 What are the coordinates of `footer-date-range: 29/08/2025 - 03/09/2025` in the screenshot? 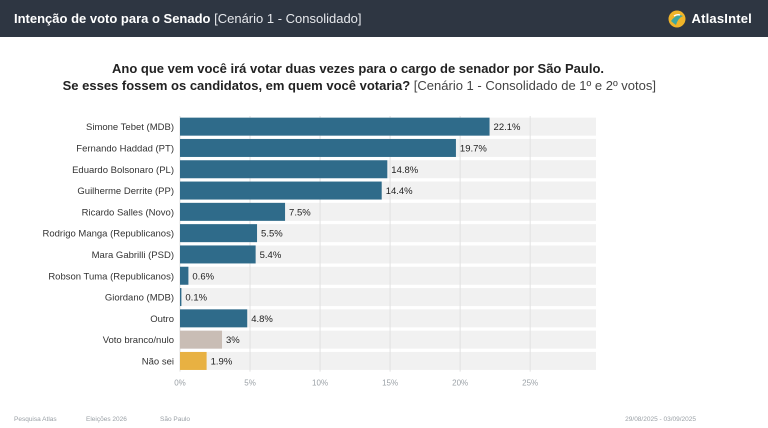 It's located at (660, 419).